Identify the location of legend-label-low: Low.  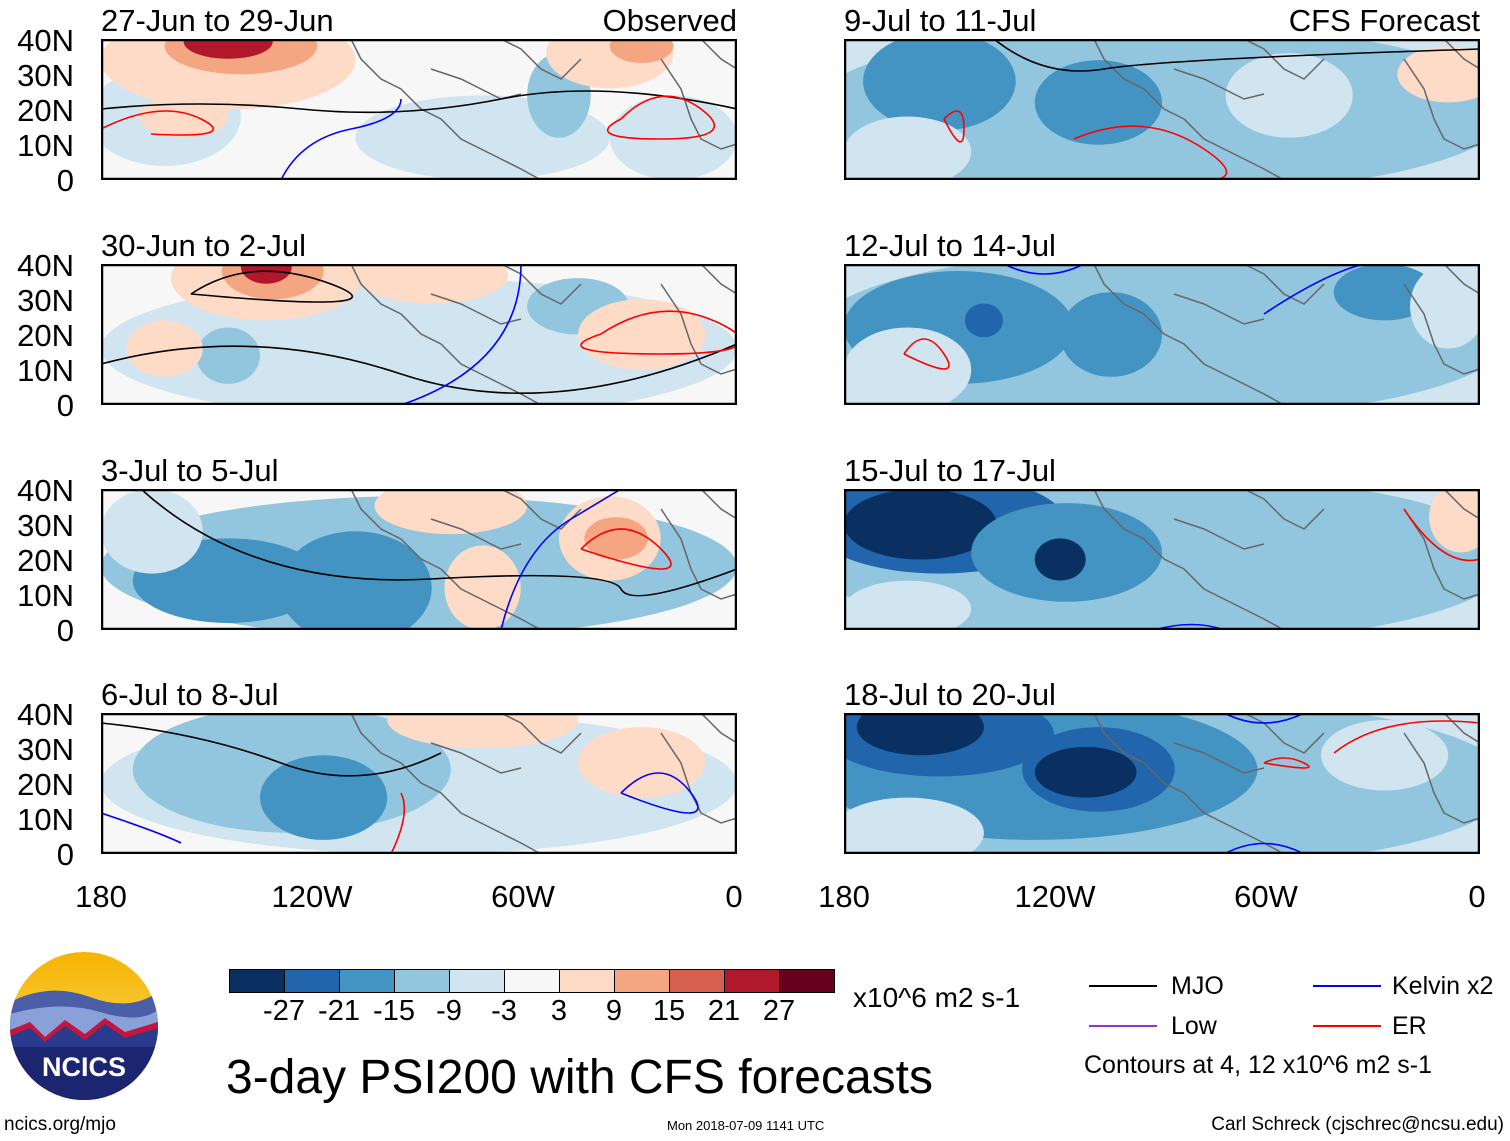
(1194, 1026).